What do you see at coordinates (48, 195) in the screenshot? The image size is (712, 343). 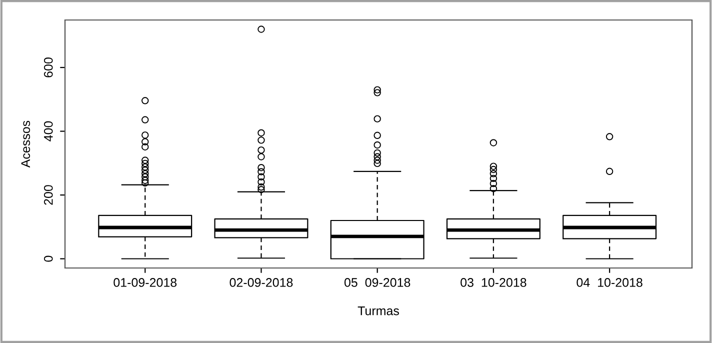 I see `y-tick-label: 200` at bounding box center [48, 195].